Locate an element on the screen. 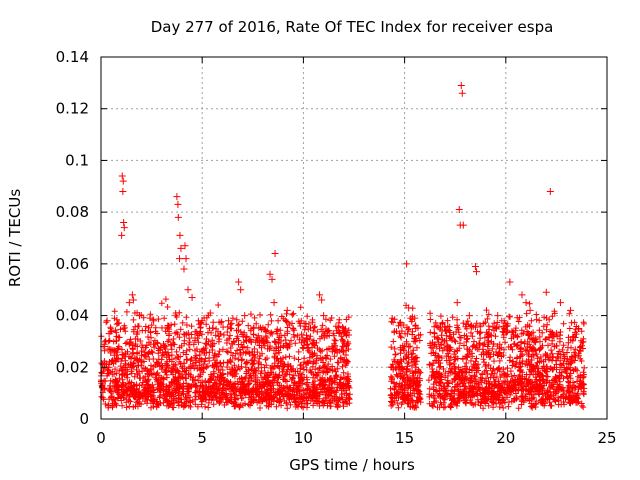  x-tick-label: 0 is located at coordinates (101, 438).